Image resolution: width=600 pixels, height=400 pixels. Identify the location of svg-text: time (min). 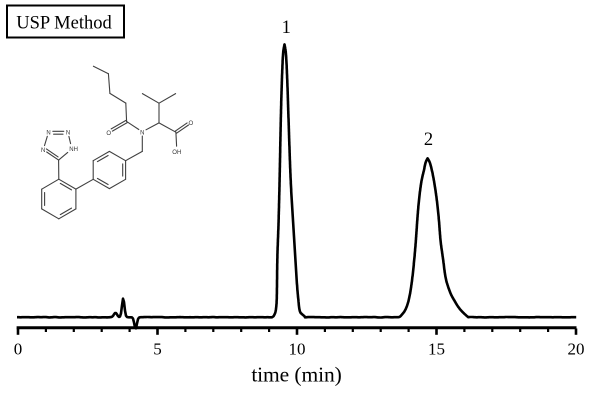
(296, 375).